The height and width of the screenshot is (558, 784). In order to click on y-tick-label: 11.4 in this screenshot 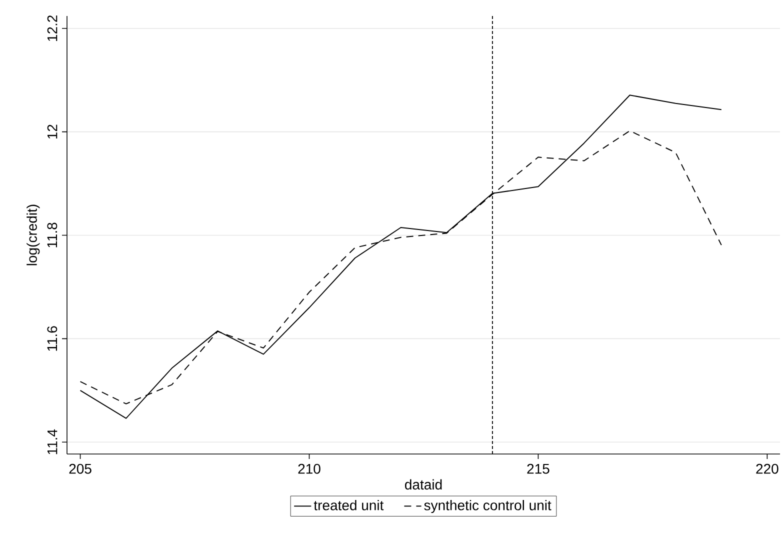, I will do `click(53, 441)`.